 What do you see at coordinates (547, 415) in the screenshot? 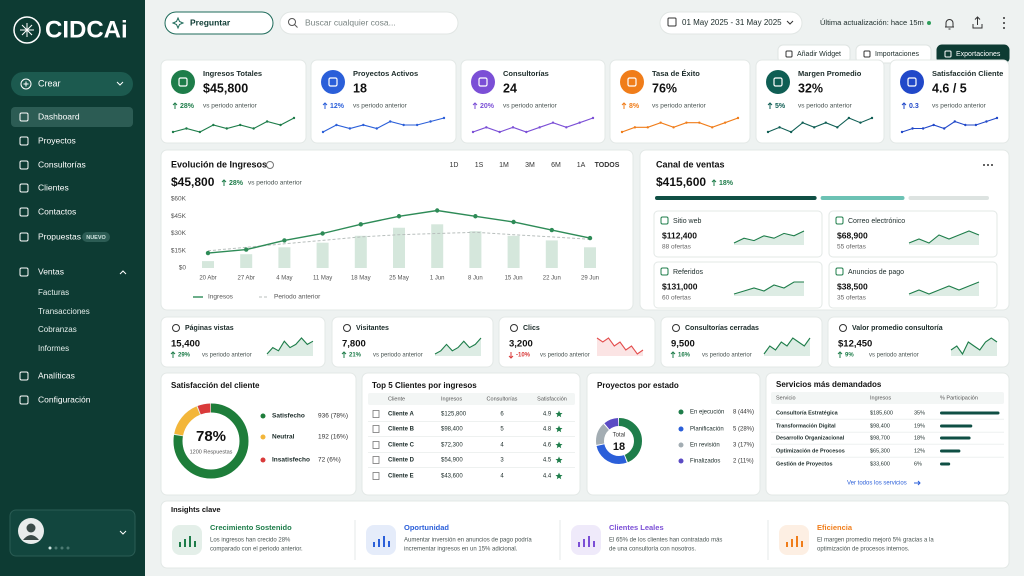
I see `client-rating: 4.9` at bounding box center [547, 415].